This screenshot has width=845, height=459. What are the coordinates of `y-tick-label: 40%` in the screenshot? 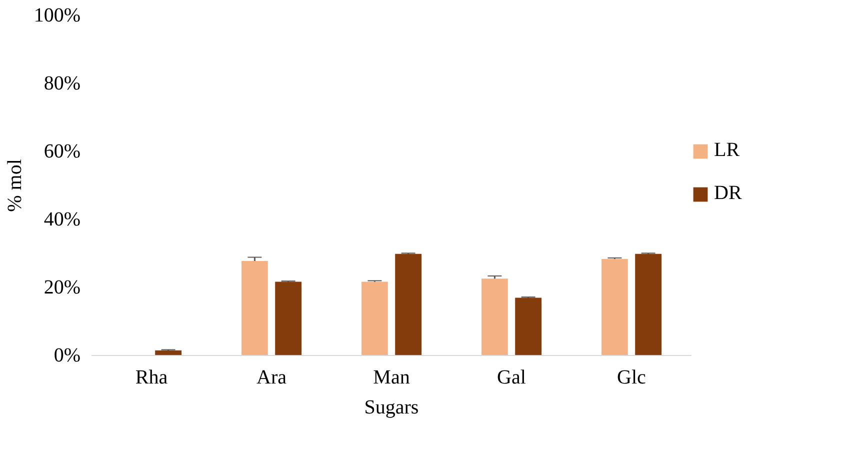 It's located at (62, 219).